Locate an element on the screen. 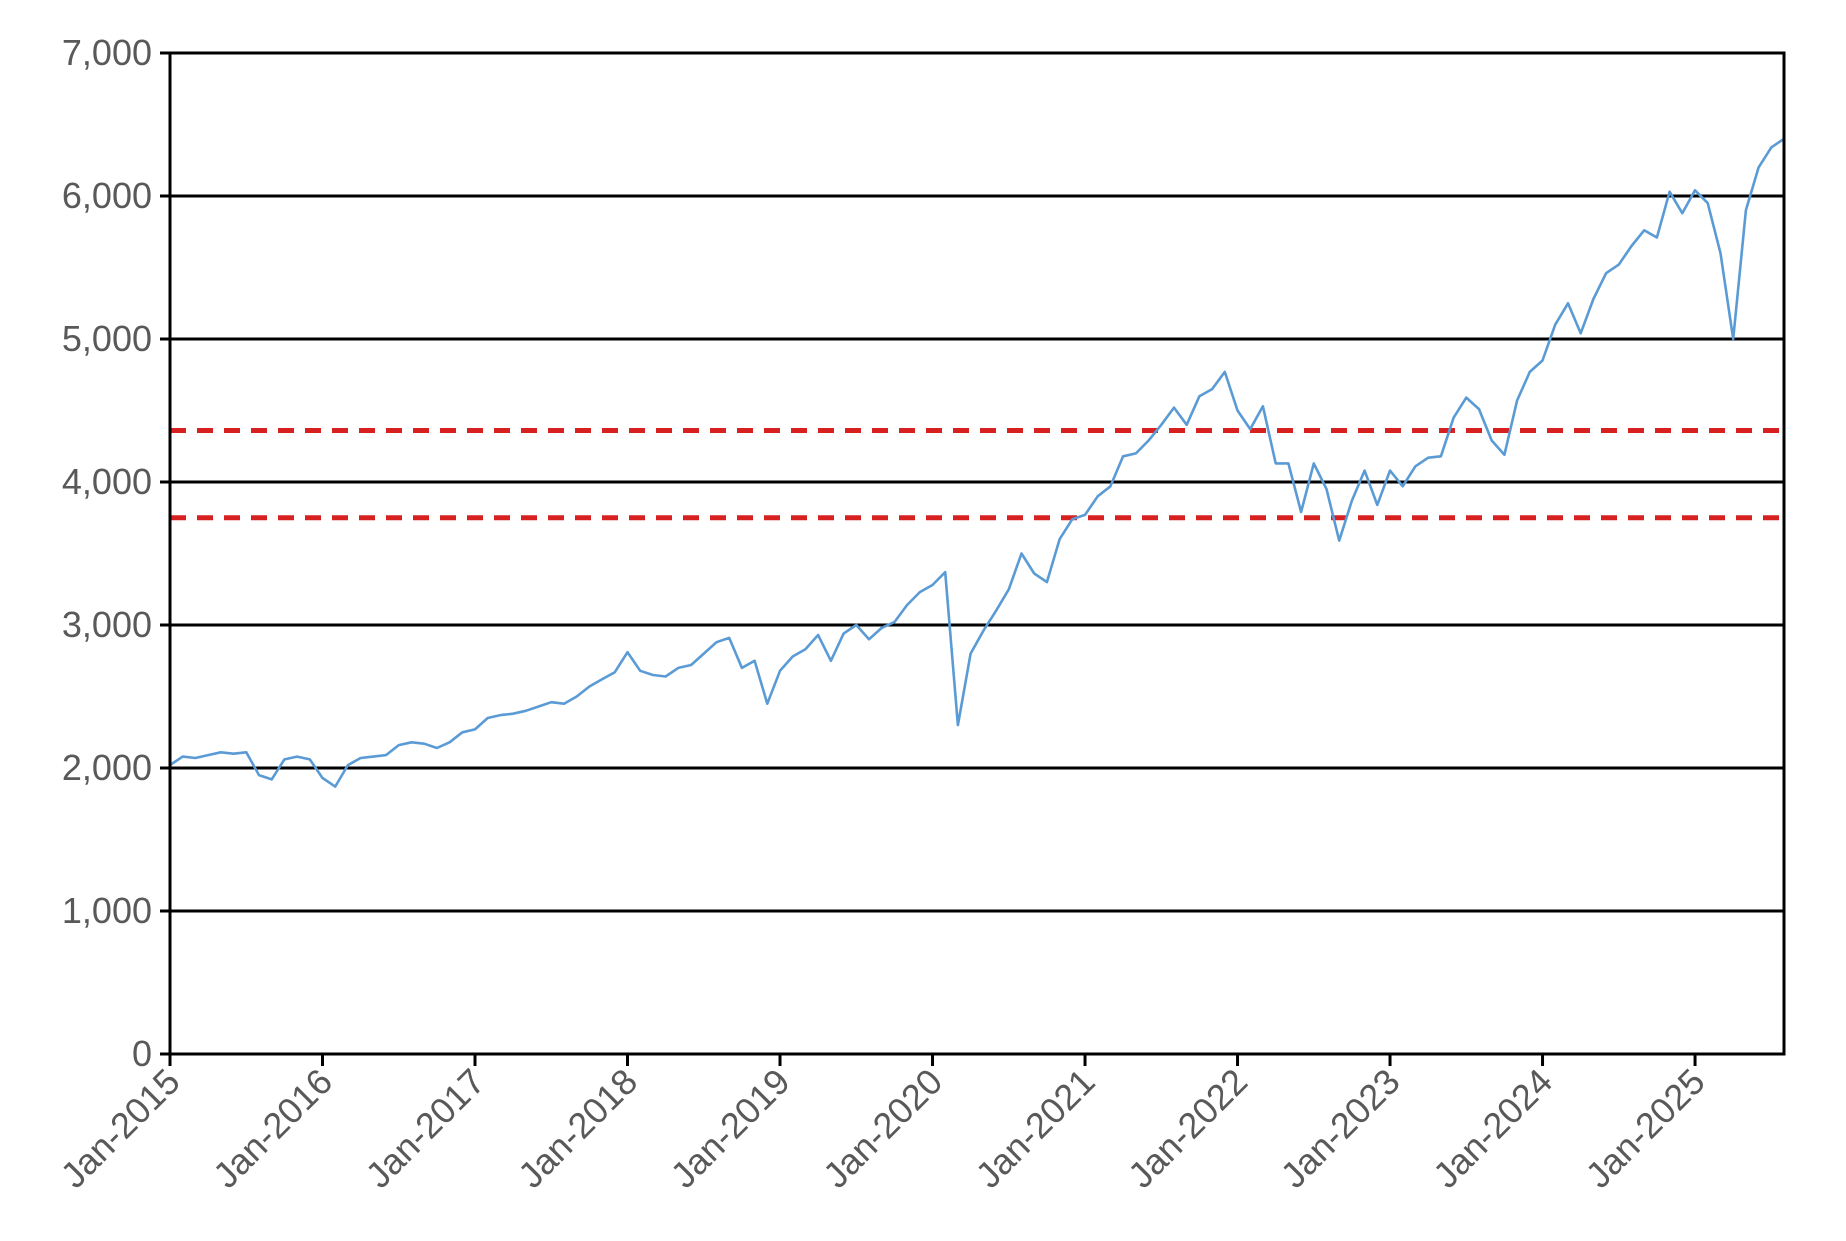 The width and height of the screenshot is (1846, 1241). y-tick-label: 0 is located at coordinates (142, 1053).